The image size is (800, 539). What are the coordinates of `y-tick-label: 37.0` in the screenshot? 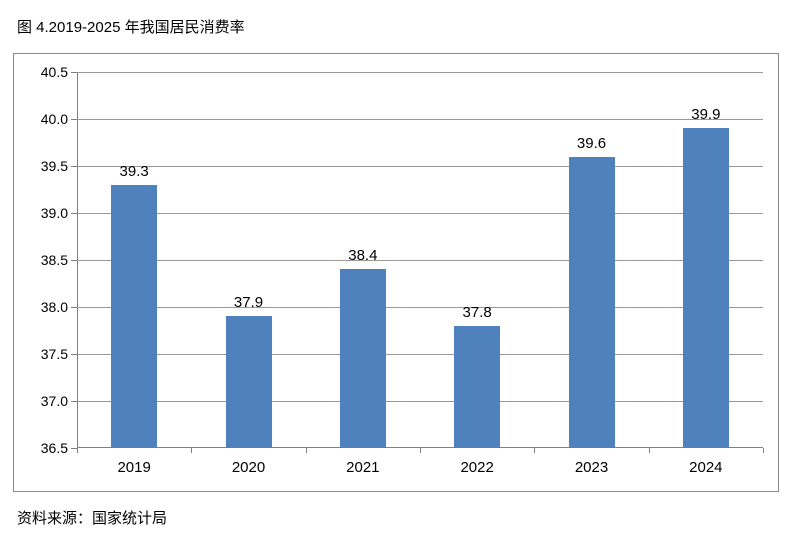 It's located at (54, 401).